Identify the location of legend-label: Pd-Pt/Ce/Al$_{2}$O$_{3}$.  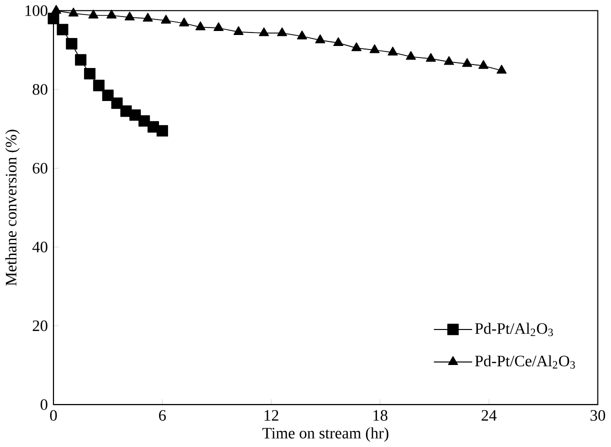
(525, 362).